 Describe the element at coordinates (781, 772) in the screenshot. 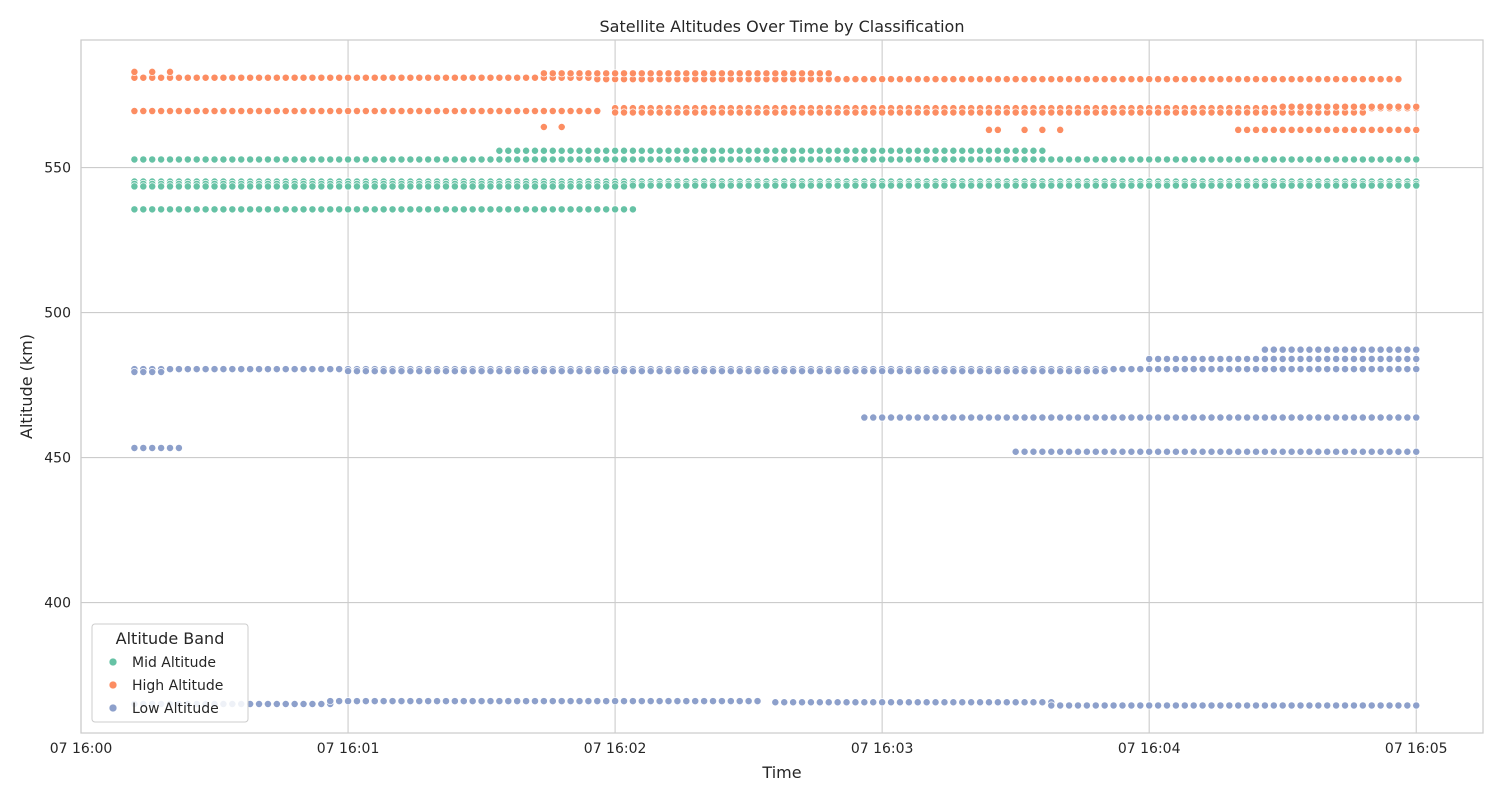

I see `x-axis-label: Time` at that location.